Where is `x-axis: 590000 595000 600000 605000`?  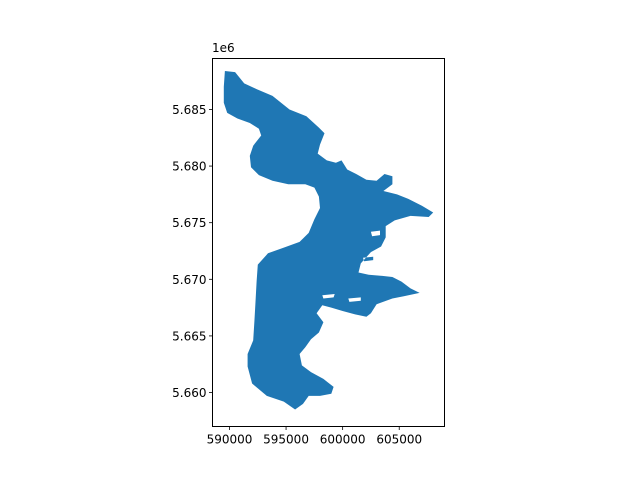
x-axis: 590000 595000 600000 605000 is located at coordinates (314, 436).